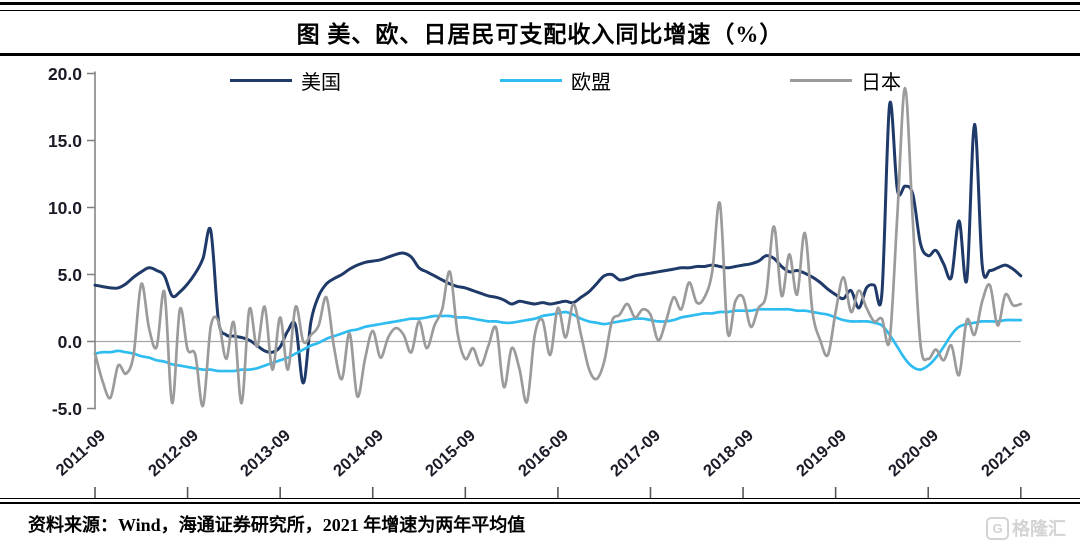 The height and width of the screenshot is (545, 1080). What do you see at coordinates (540, 502) in the screenshot?
I see `footer-rule-thick` at bounding box center [540, 502].